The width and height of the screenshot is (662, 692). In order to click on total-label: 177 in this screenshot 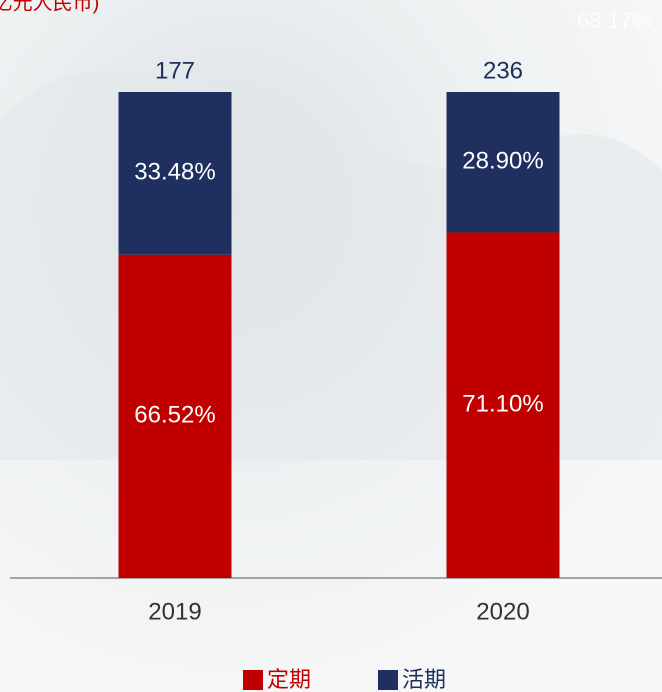, I will do `click(175, 70)`.